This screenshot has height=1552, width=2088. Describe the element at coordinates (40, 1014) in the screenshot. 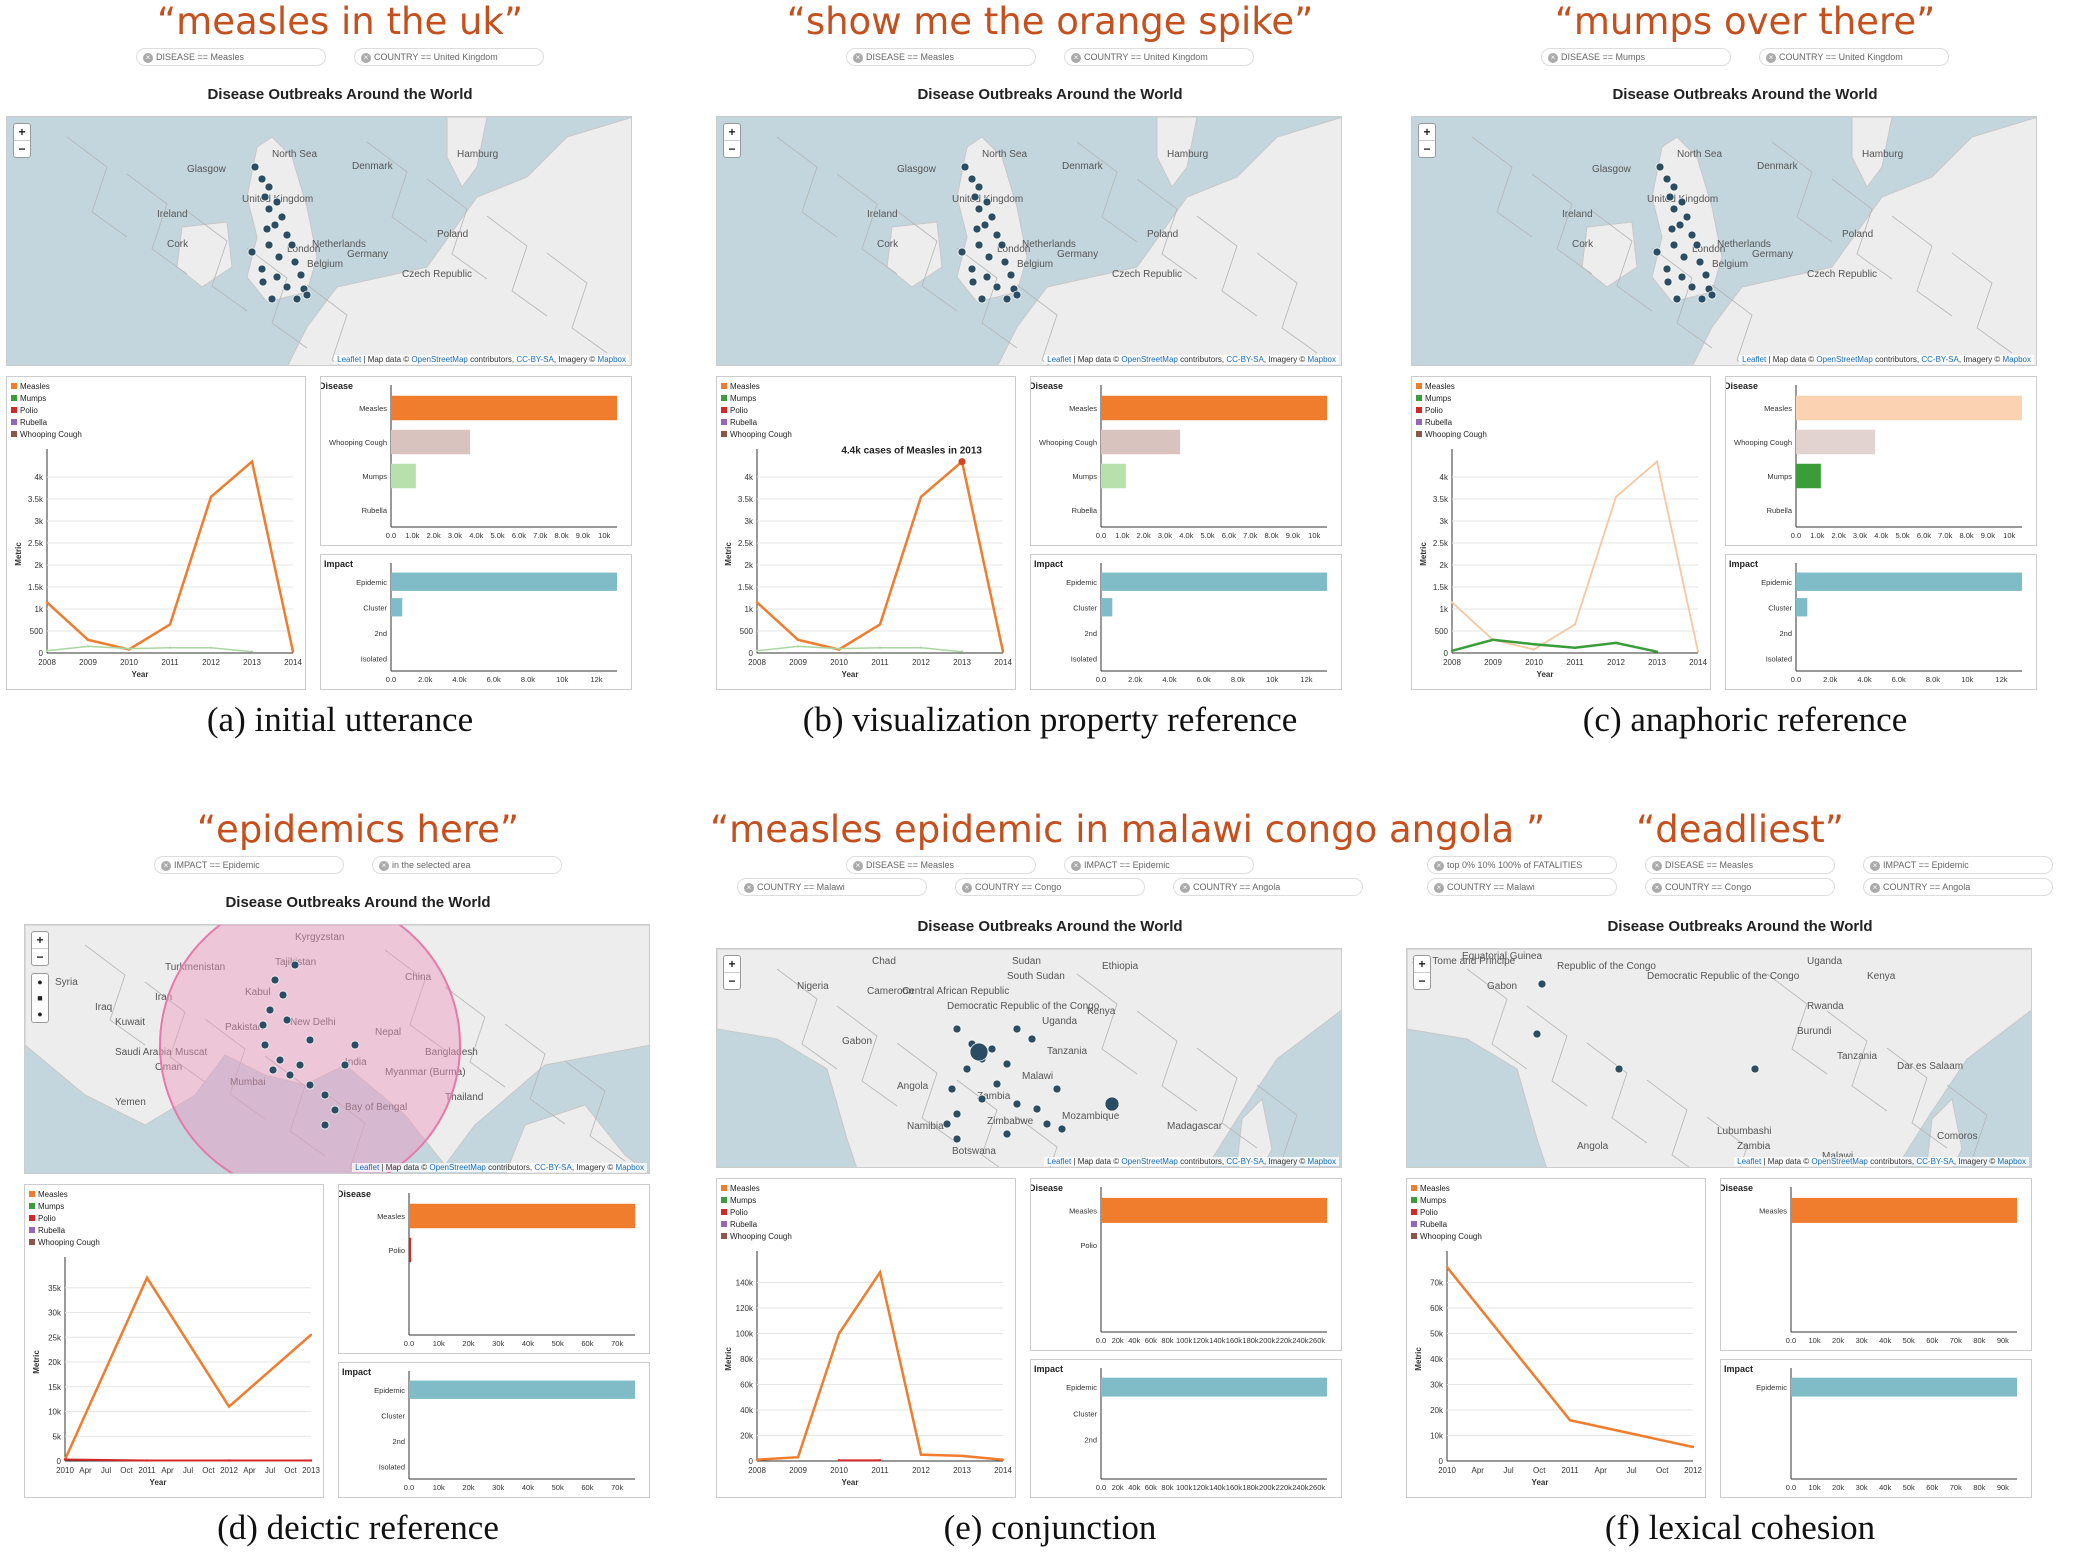

I see `point-draw-icon: ●` at that location.